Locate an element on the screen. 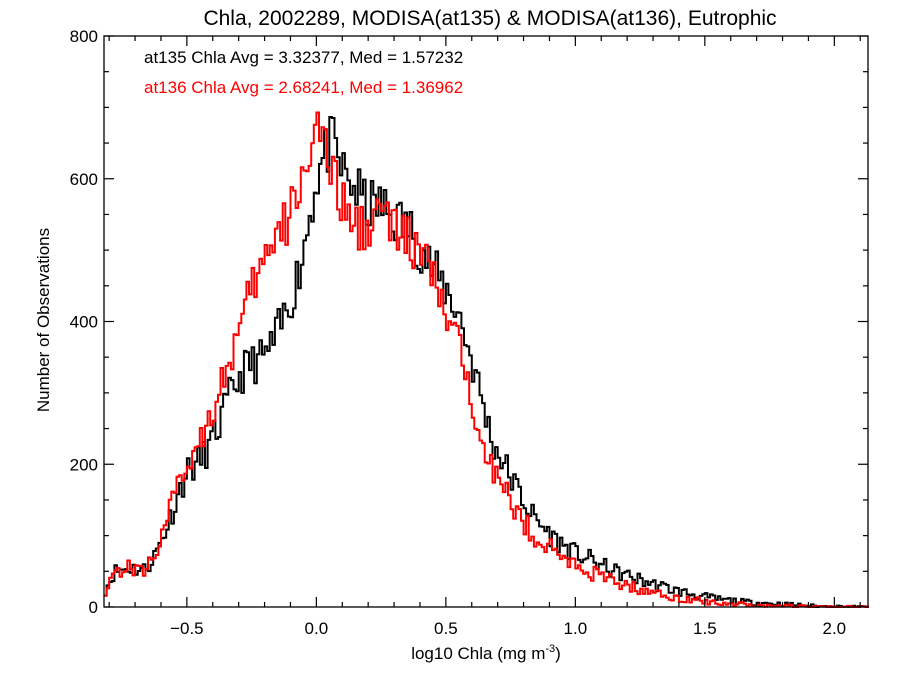  y-tick-label: 600 is located at coordinates (84, 179).